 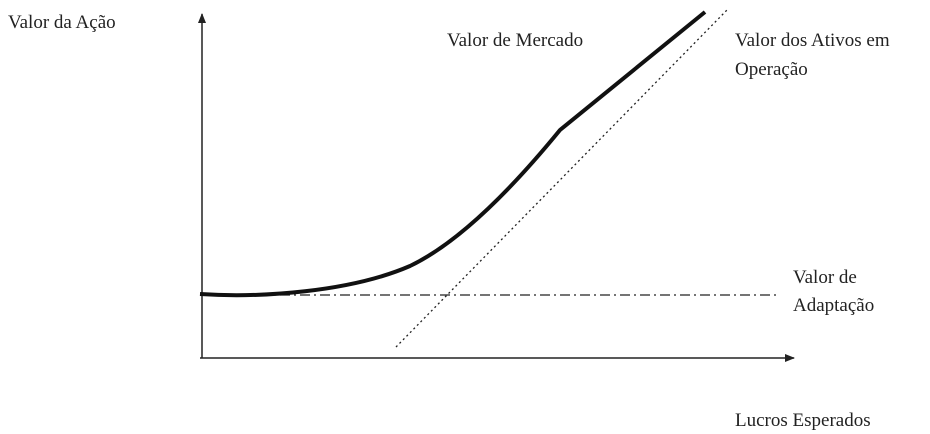 What do you see at coordinates (771, 69) in the screenshot?
I see `operating-assets-label: Operação` at bounding box center [771, 69].